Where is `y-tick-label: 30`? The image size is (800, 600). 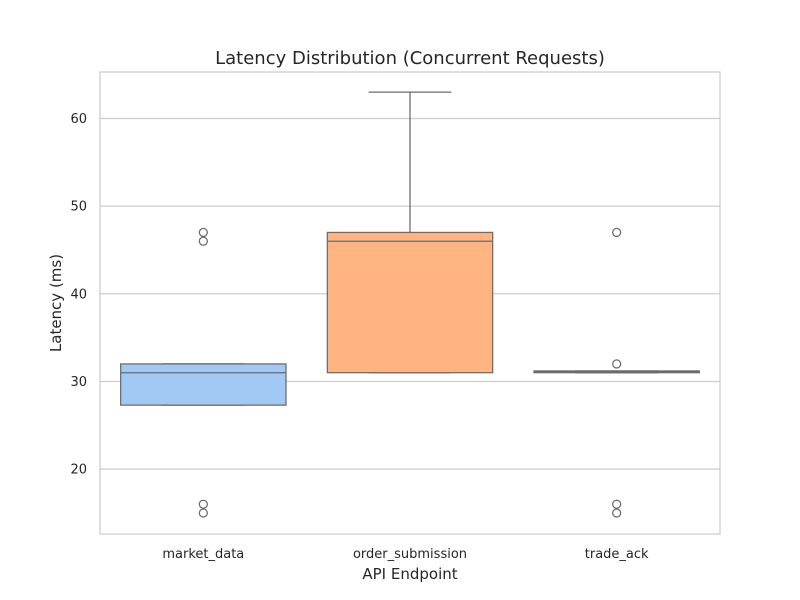 y-tick-label: 30 is located at coordinates (78, 382).